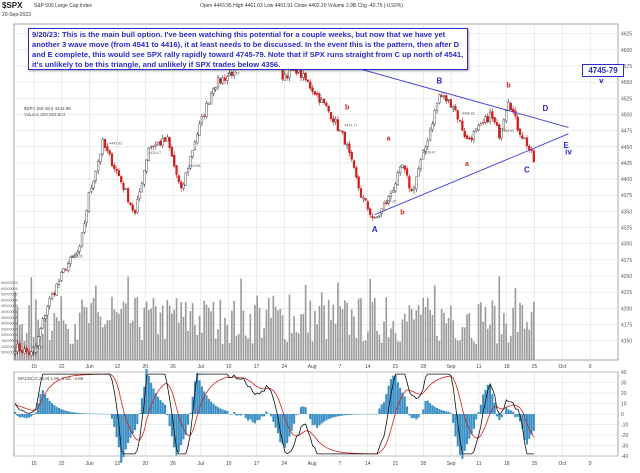 The width and height of the screenshot is (640, 473). What do you see at coordinates (624, 384) in the screenshot?
I see `macd-tick-label: 30` at bounding box center [624, 384].